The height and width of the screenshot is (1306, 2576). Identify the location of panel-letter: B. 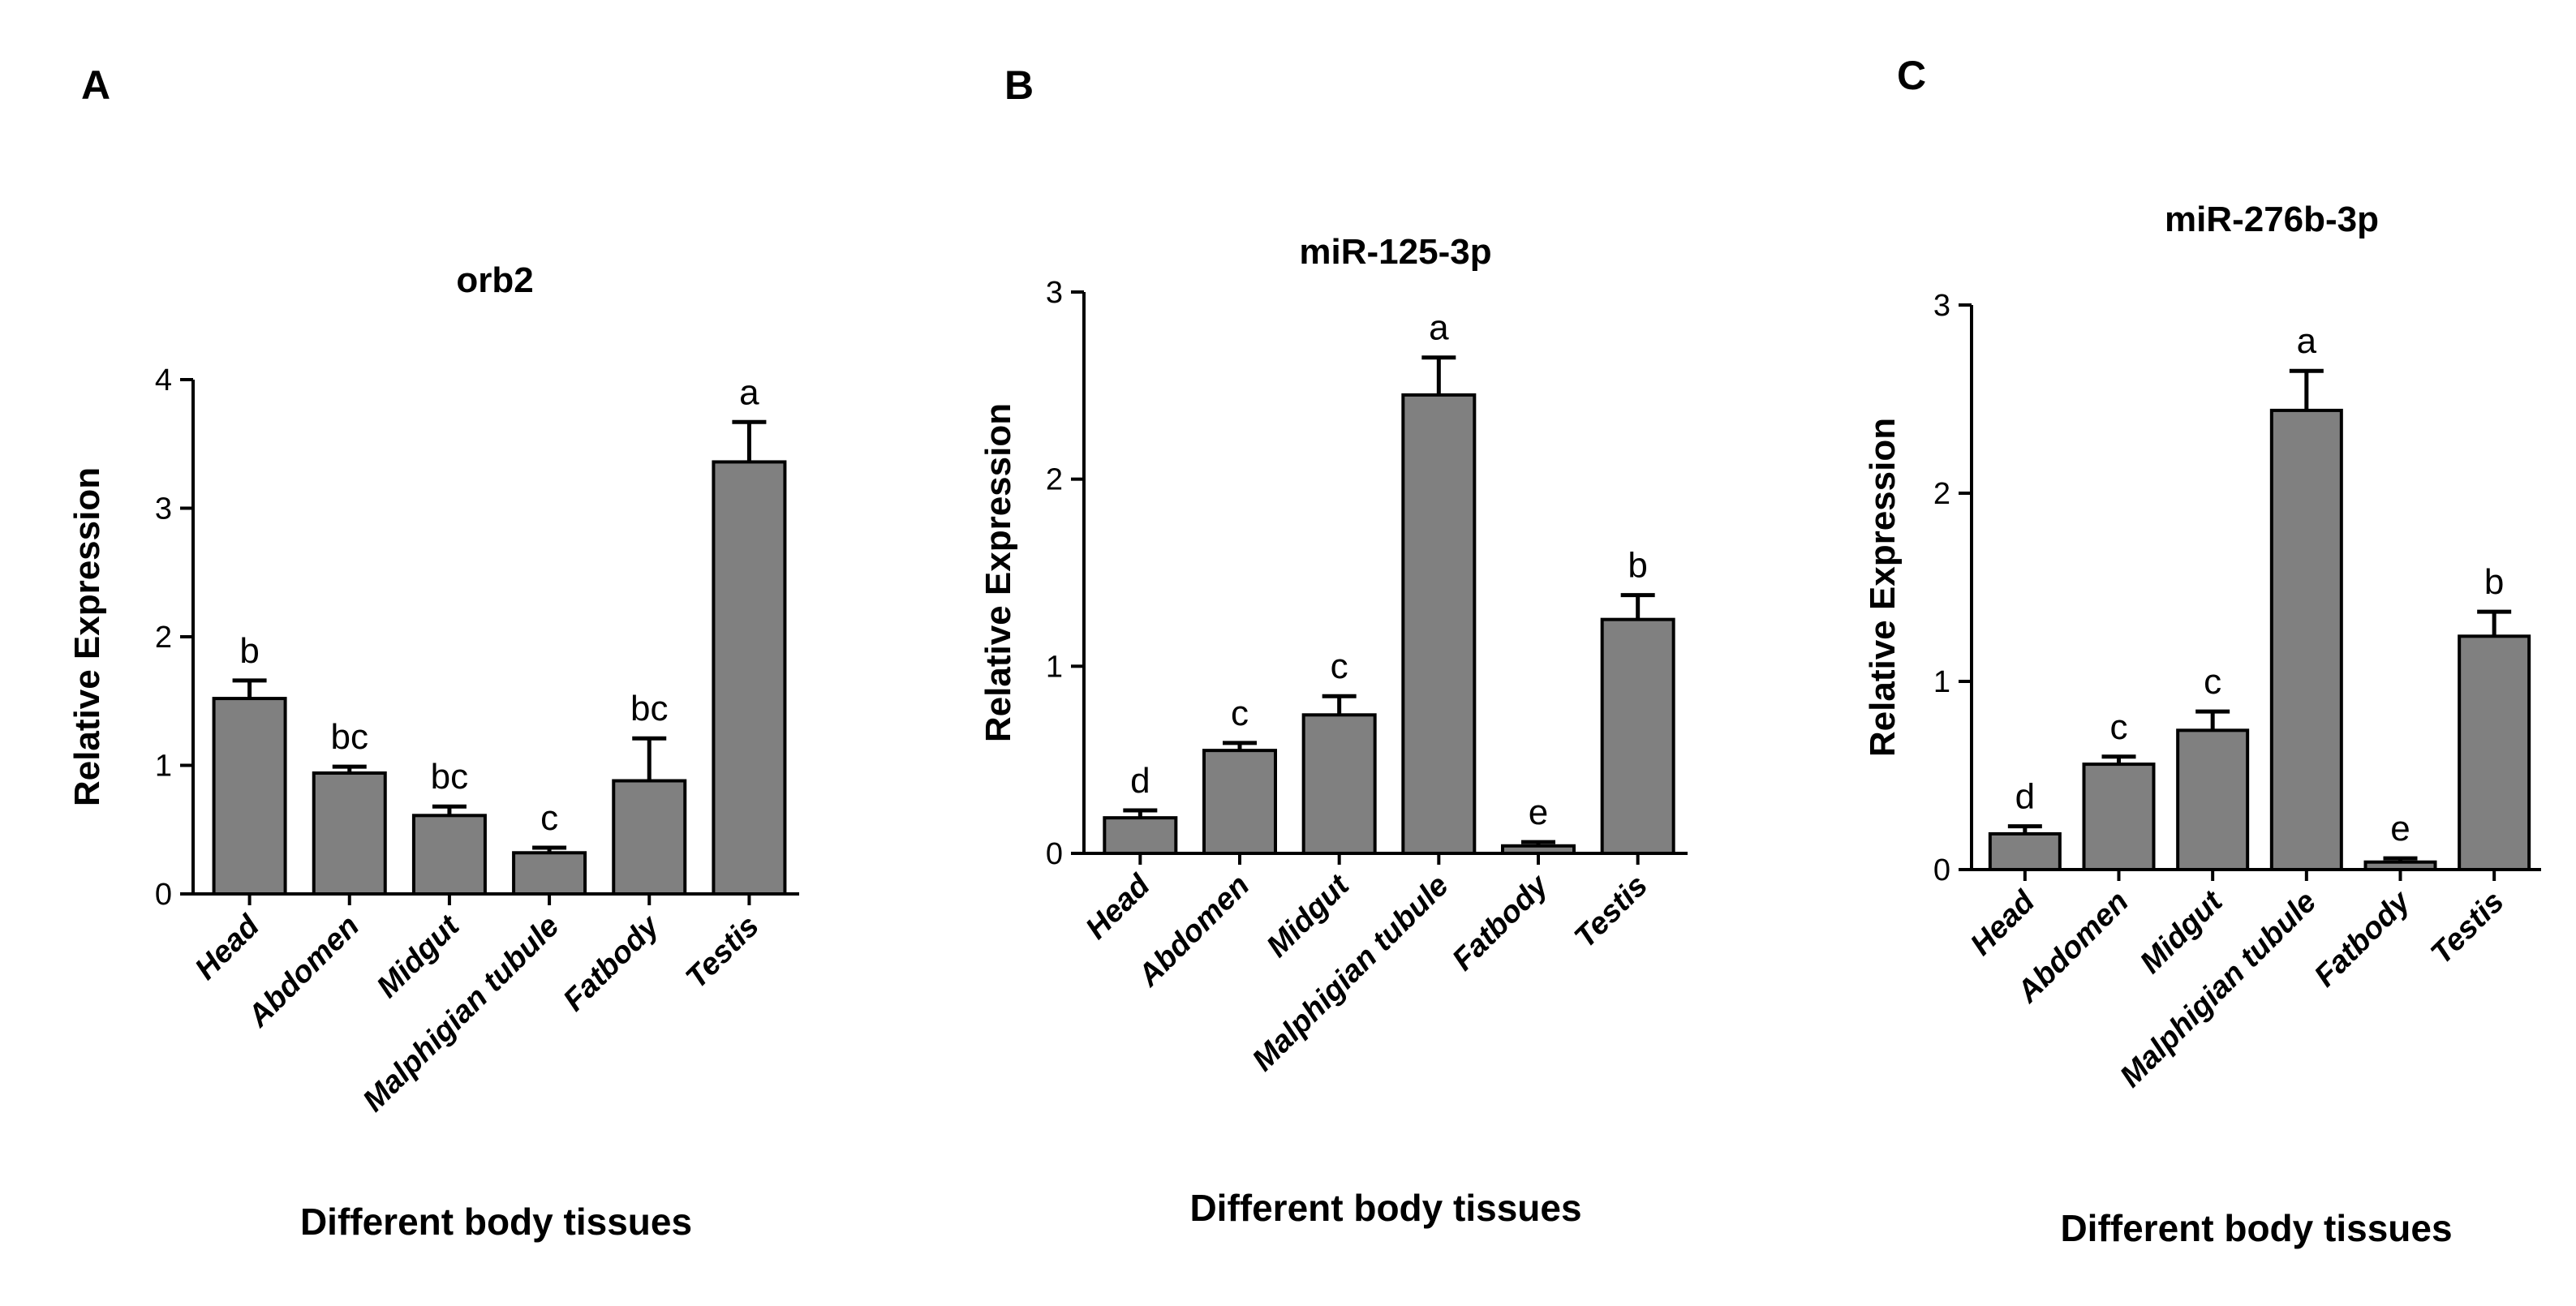
(1019, 85).